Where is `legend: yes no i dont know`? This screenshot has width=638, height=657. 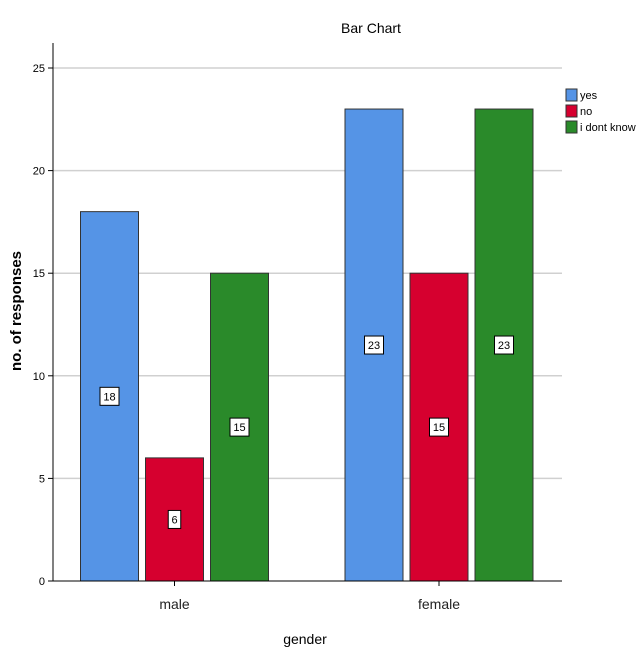
legend: yes no i dont know is located at coordinates (600, 111).